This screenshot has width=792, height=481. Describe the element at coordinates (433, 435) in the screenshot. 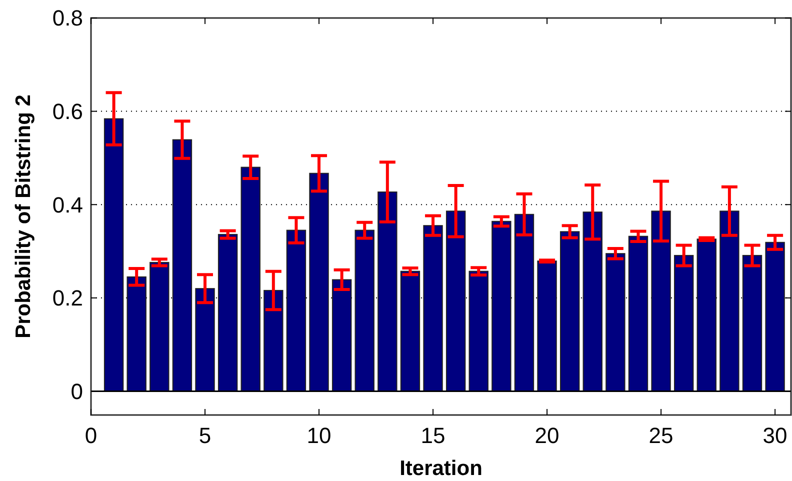

I see `x-tick-label: 15` at that location.